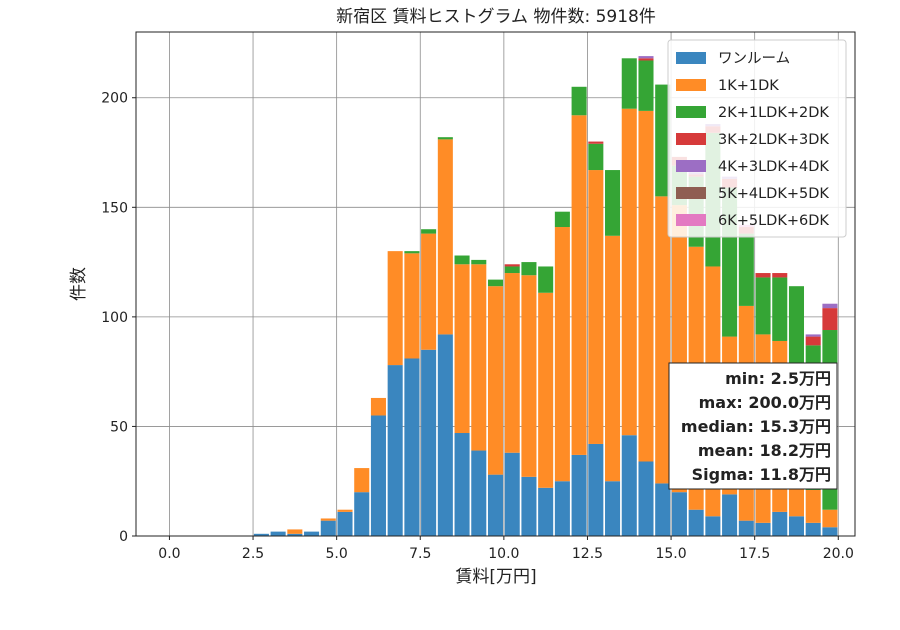  Describe the element at coordinates (496, 17) in the screenshot. I see `chart-title: 新宿区 賃料ヒストグラム 物件数: 5918件` at that location.